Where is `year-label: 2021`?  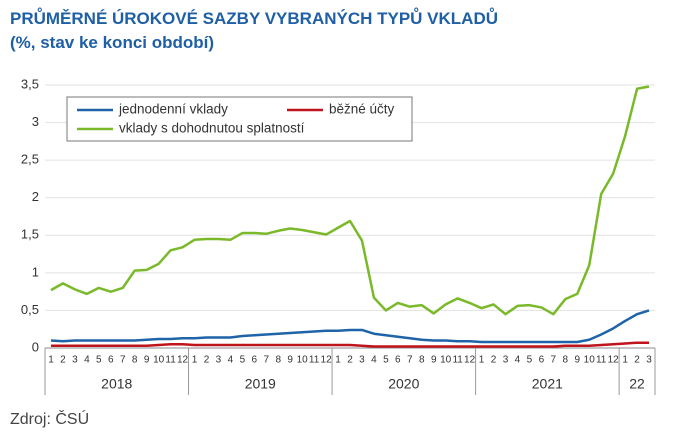 year-label: 2021 is located at coordinates (547, 384).